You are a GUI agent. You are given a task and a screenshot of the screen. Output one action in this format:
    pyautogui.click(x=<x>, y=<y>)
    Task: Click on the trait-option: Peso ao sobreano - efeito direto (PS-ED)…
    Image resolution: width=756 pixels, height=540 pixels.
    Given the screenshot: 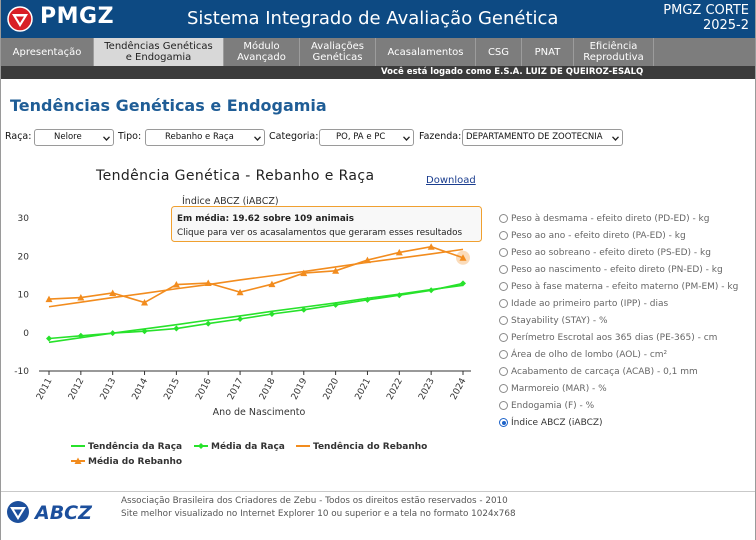 What is the action you would take?
    pyautogui.click(x=627, y=252)
    